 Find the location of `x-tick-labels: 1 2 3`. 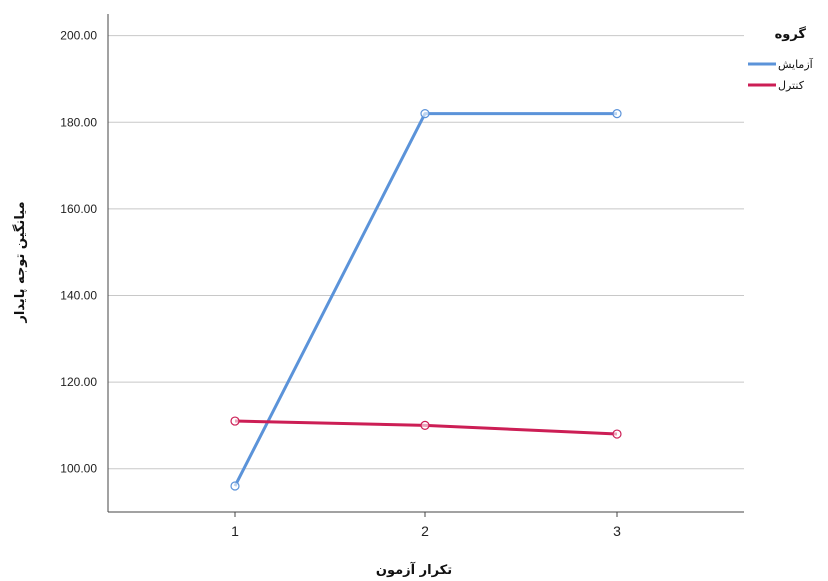

x-tick-labels: 1 2 3 is located at coordinates (426, 525).